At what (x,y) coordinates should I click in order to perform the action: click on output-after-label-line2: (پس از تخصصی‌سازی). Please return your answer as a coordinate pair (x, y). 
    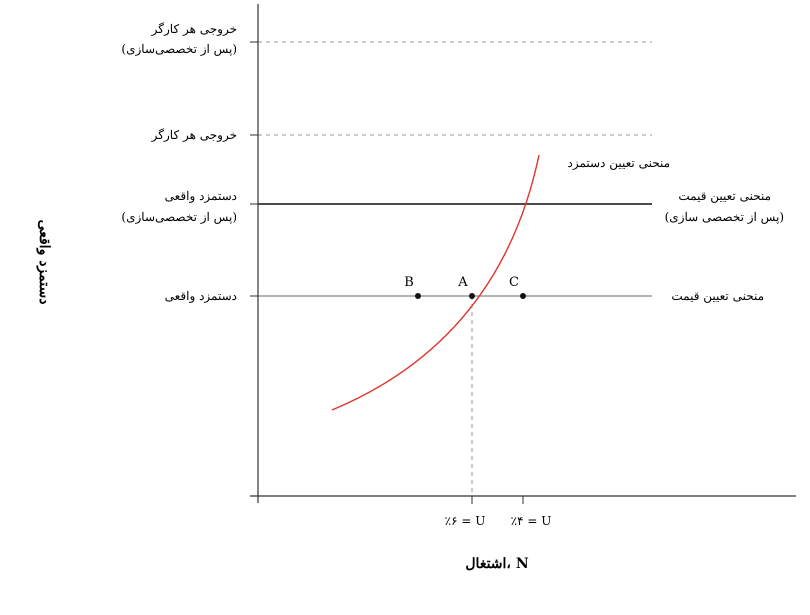
    Looking at the image, I should click on (179, 49).